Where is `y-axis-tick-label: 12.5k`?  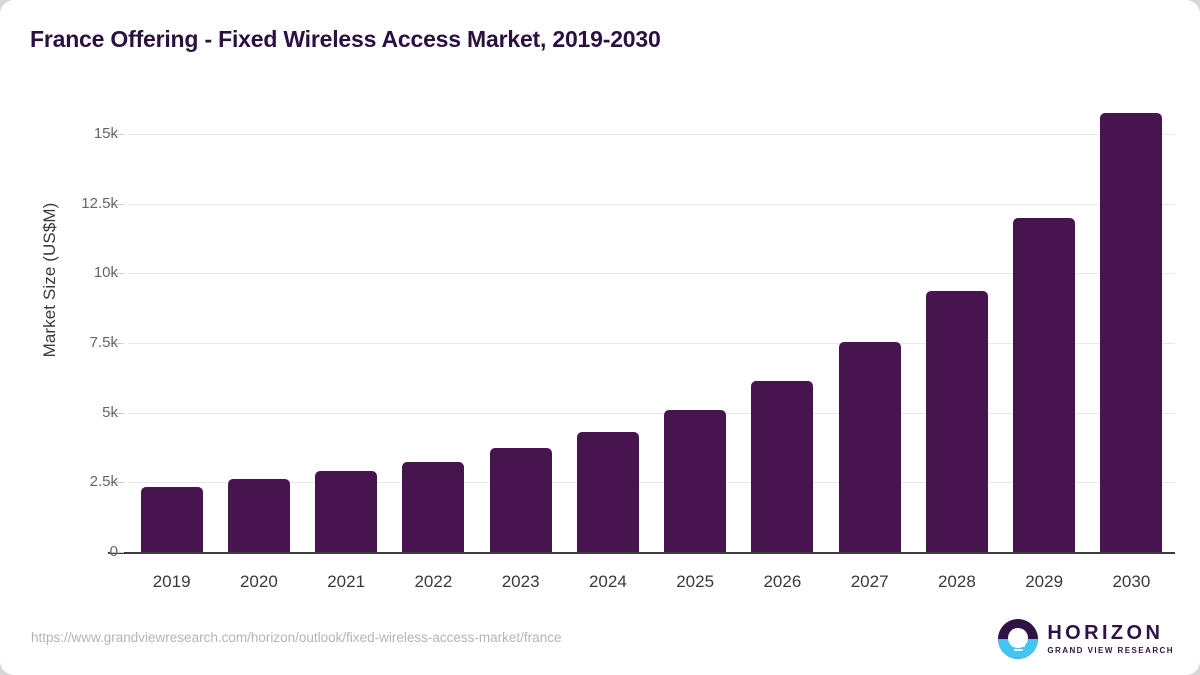 y-axis-tick-label: 12.5k is located at coordinates (99, 203).